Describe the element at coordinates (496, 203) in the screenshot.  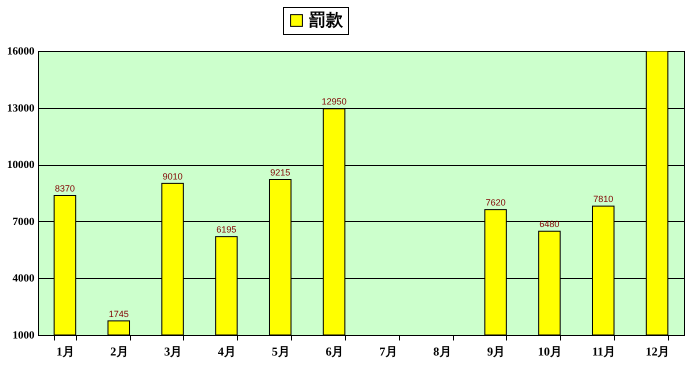
I see `data-label: 7620` at that location.